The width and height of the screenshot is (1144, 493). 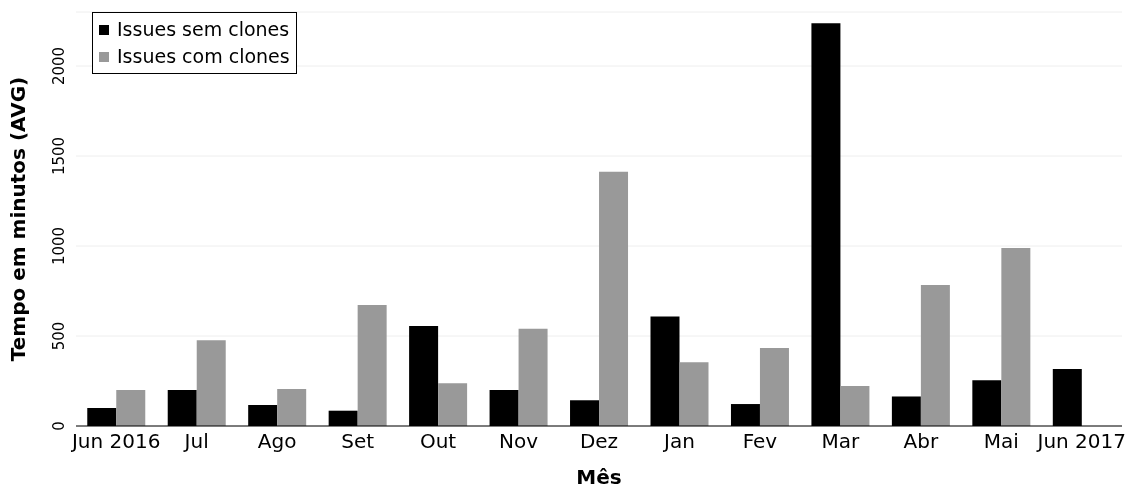 I want to click on x-tick-label: Jun 2017, so click(x=1081, y=441).